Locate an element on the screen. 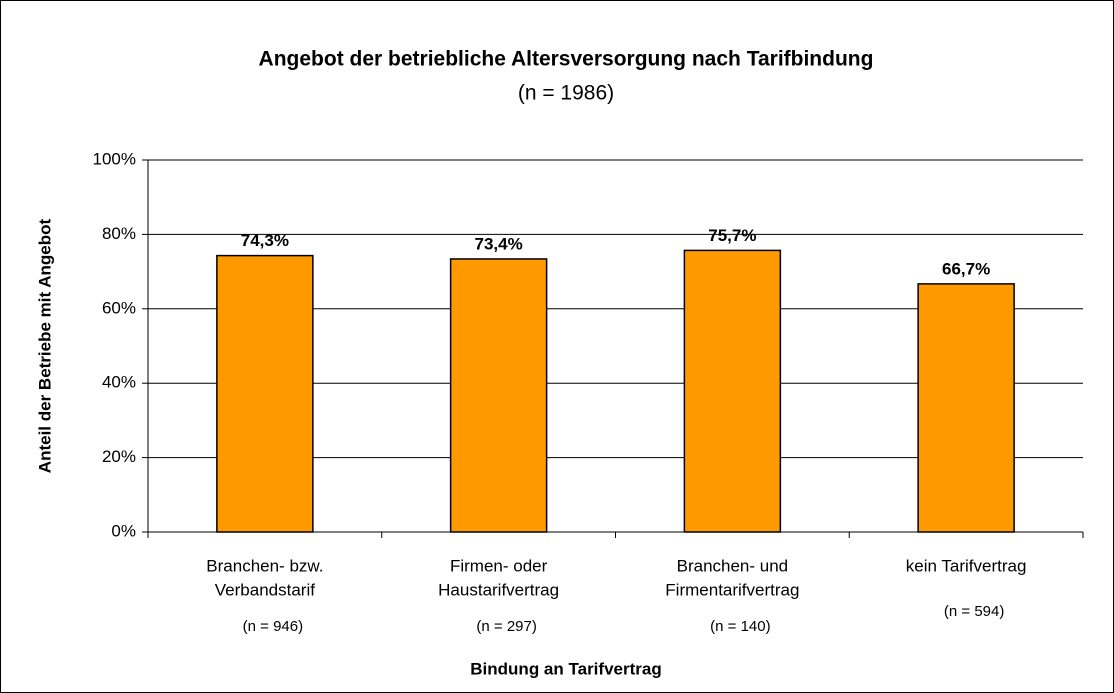 The width and height of the screenshot is (1114, 693). data-label: 66,7% is located at coordinates (966, 268).